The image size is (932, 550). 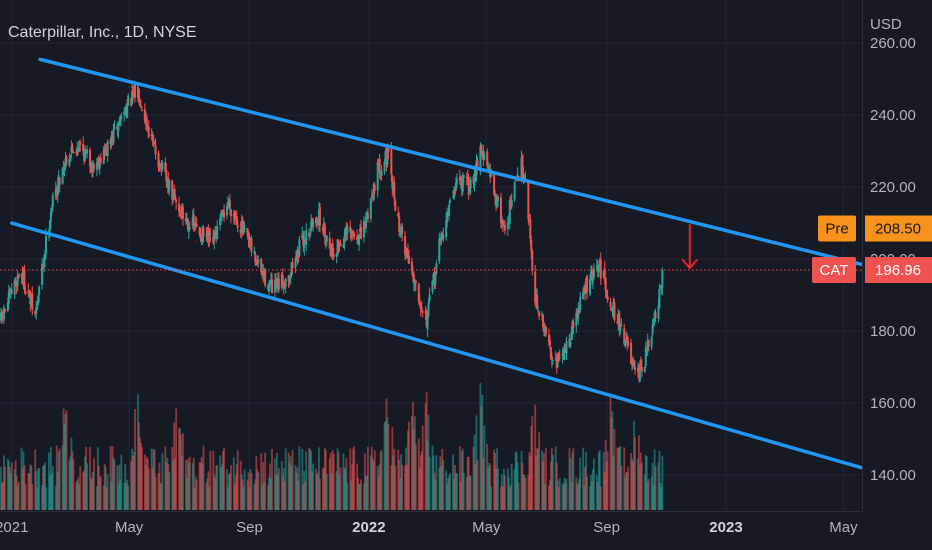 I want to click on annotation-arrow-layer, so click(x=689, y=246).